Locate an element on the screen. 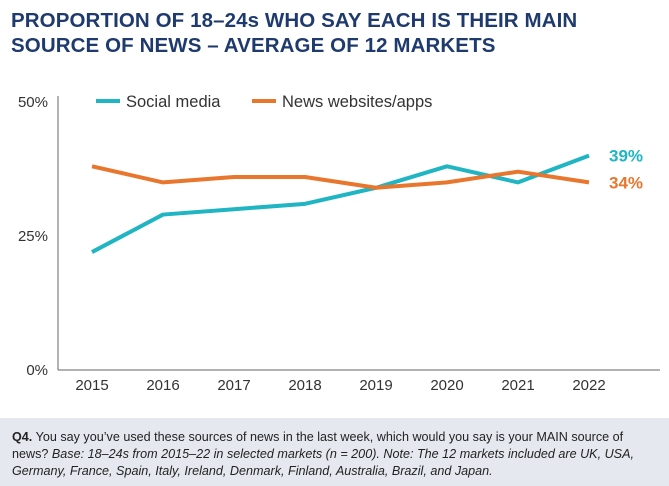  x-tick-label-2022: 2022 is located at coordinates (588, 385).